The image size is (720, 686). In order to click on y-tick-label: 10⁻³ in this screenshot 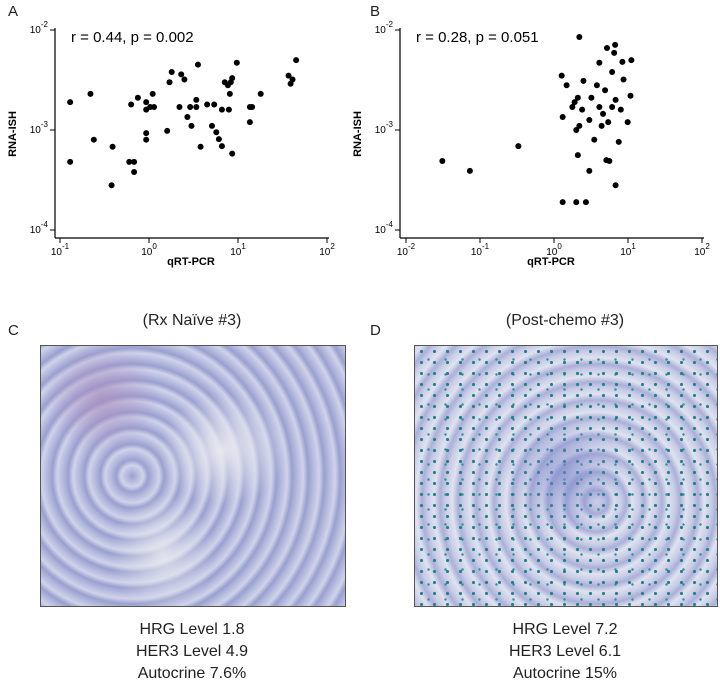, I will do `click(39, 128)`.